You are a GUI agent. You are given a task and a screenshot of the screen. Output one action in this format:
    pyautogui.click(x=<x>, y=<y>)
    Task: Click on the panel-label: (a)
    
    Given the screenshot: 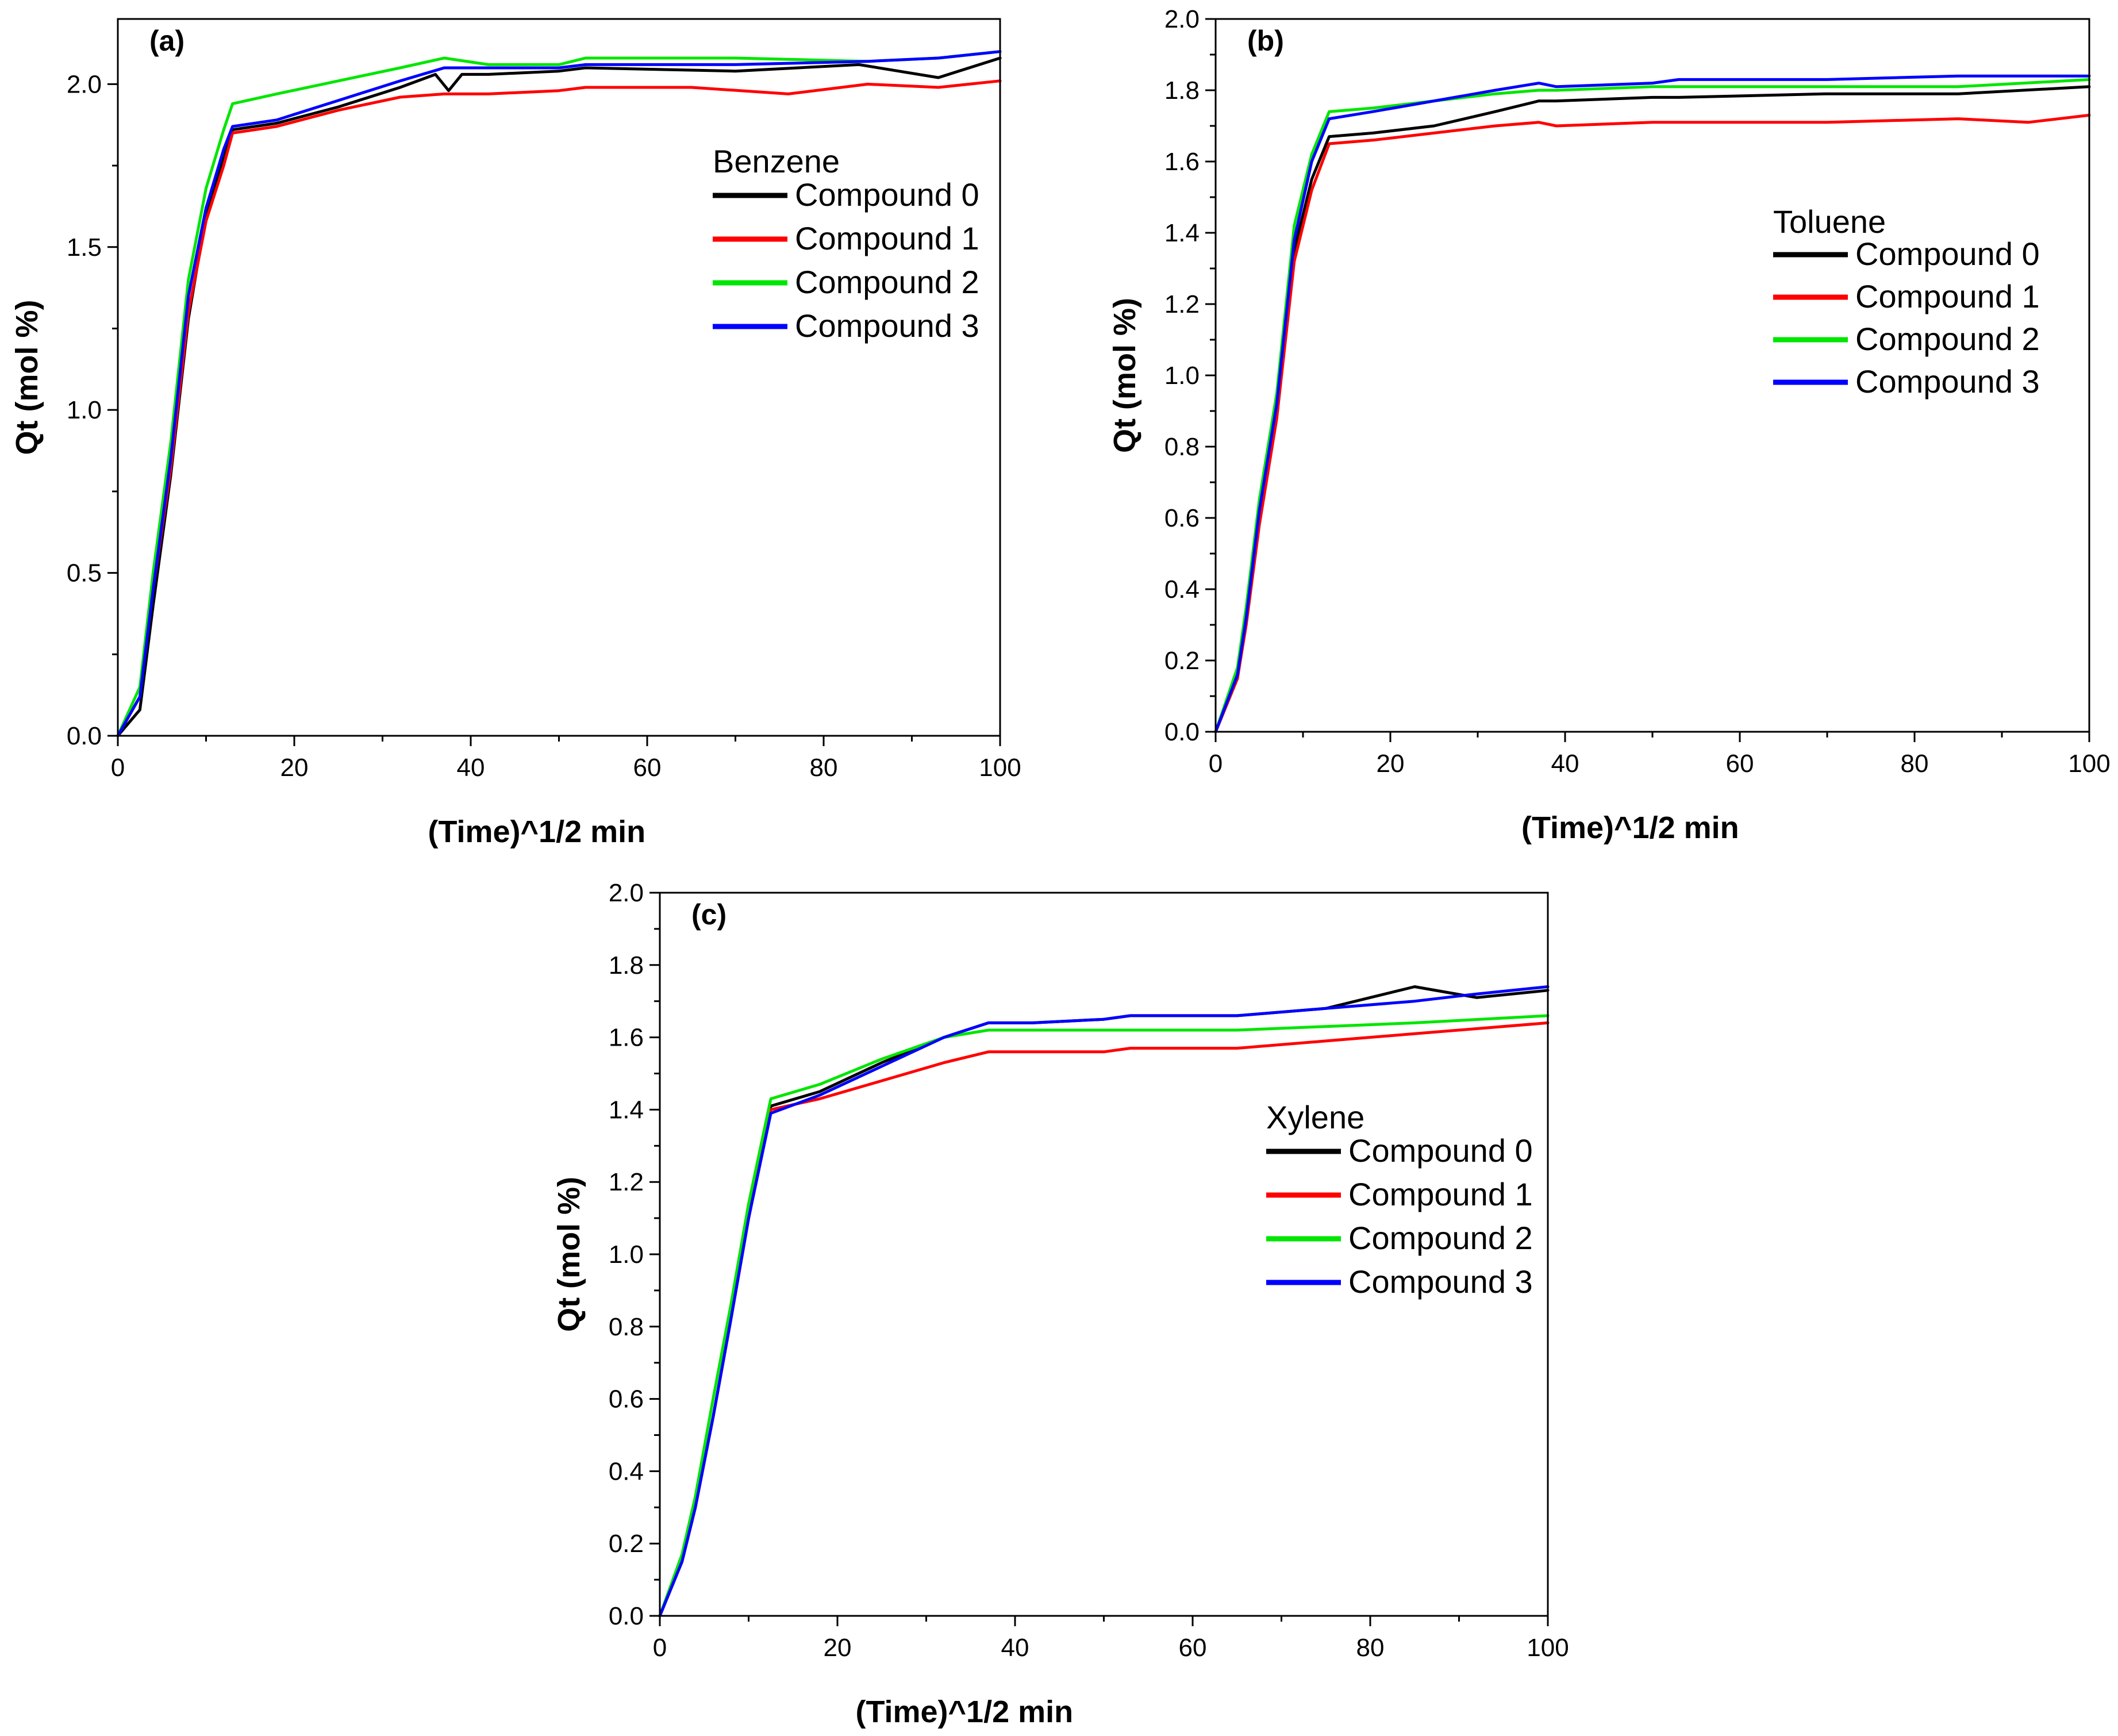 What is the action you would take?
    pyautogui.click(x=166, y=41)
    